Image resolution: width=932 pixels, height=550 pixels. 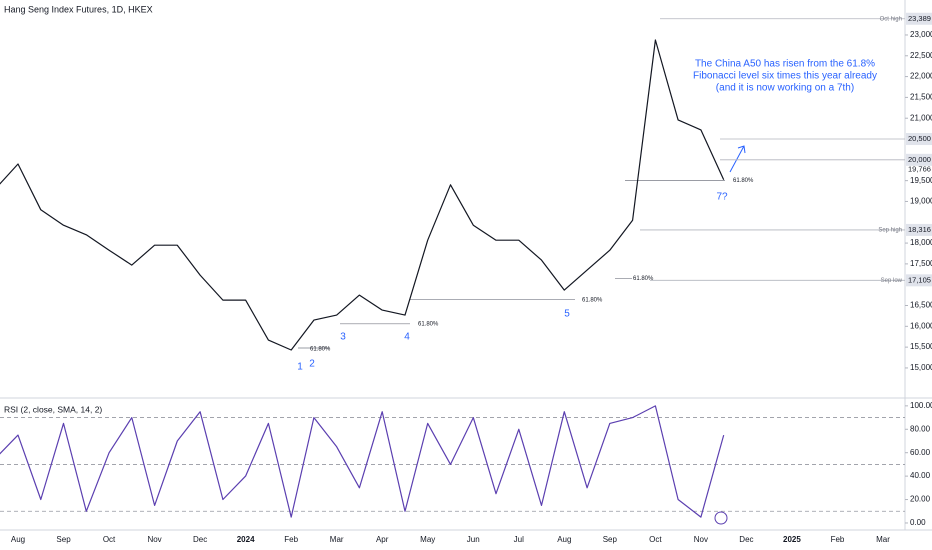 I want to click on wave-label: 5, so click(x=567, y=314).